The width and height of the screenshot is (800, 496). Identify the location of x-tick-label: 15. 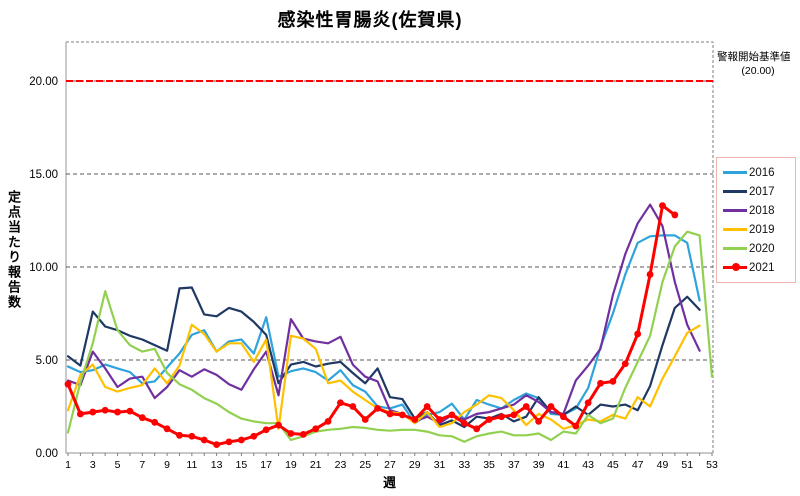
(242, 465).